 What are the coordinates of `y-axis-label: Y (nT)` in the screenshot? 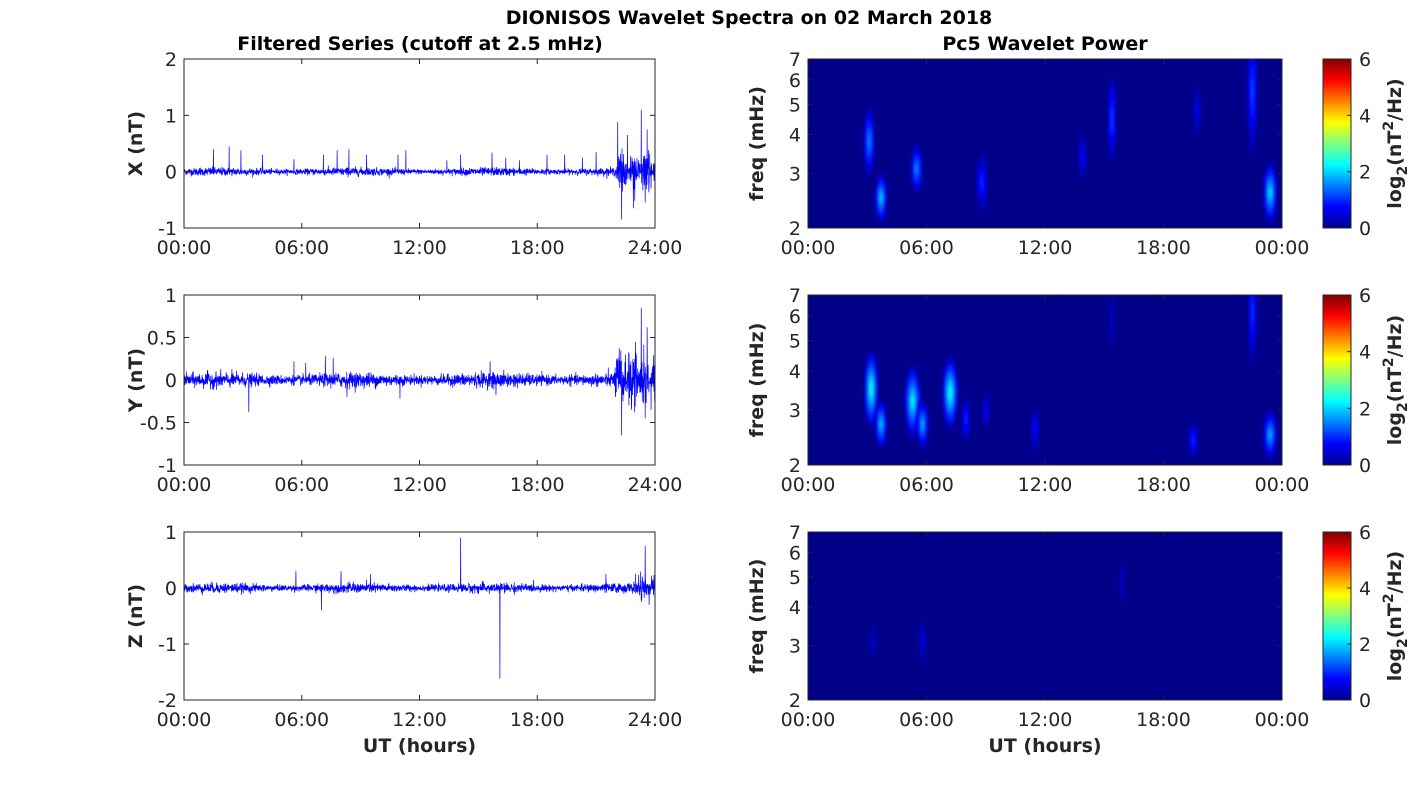 It's located at (136, 380).